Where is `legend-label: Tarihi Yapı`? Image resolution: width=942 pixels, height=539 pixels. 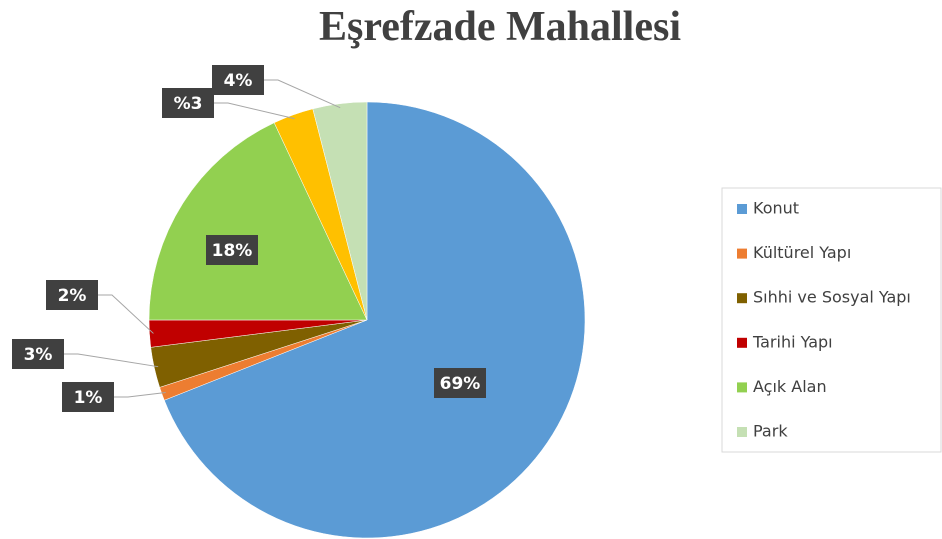 legend-label: Tarihi Yapı is located at coordinates (792, 341).